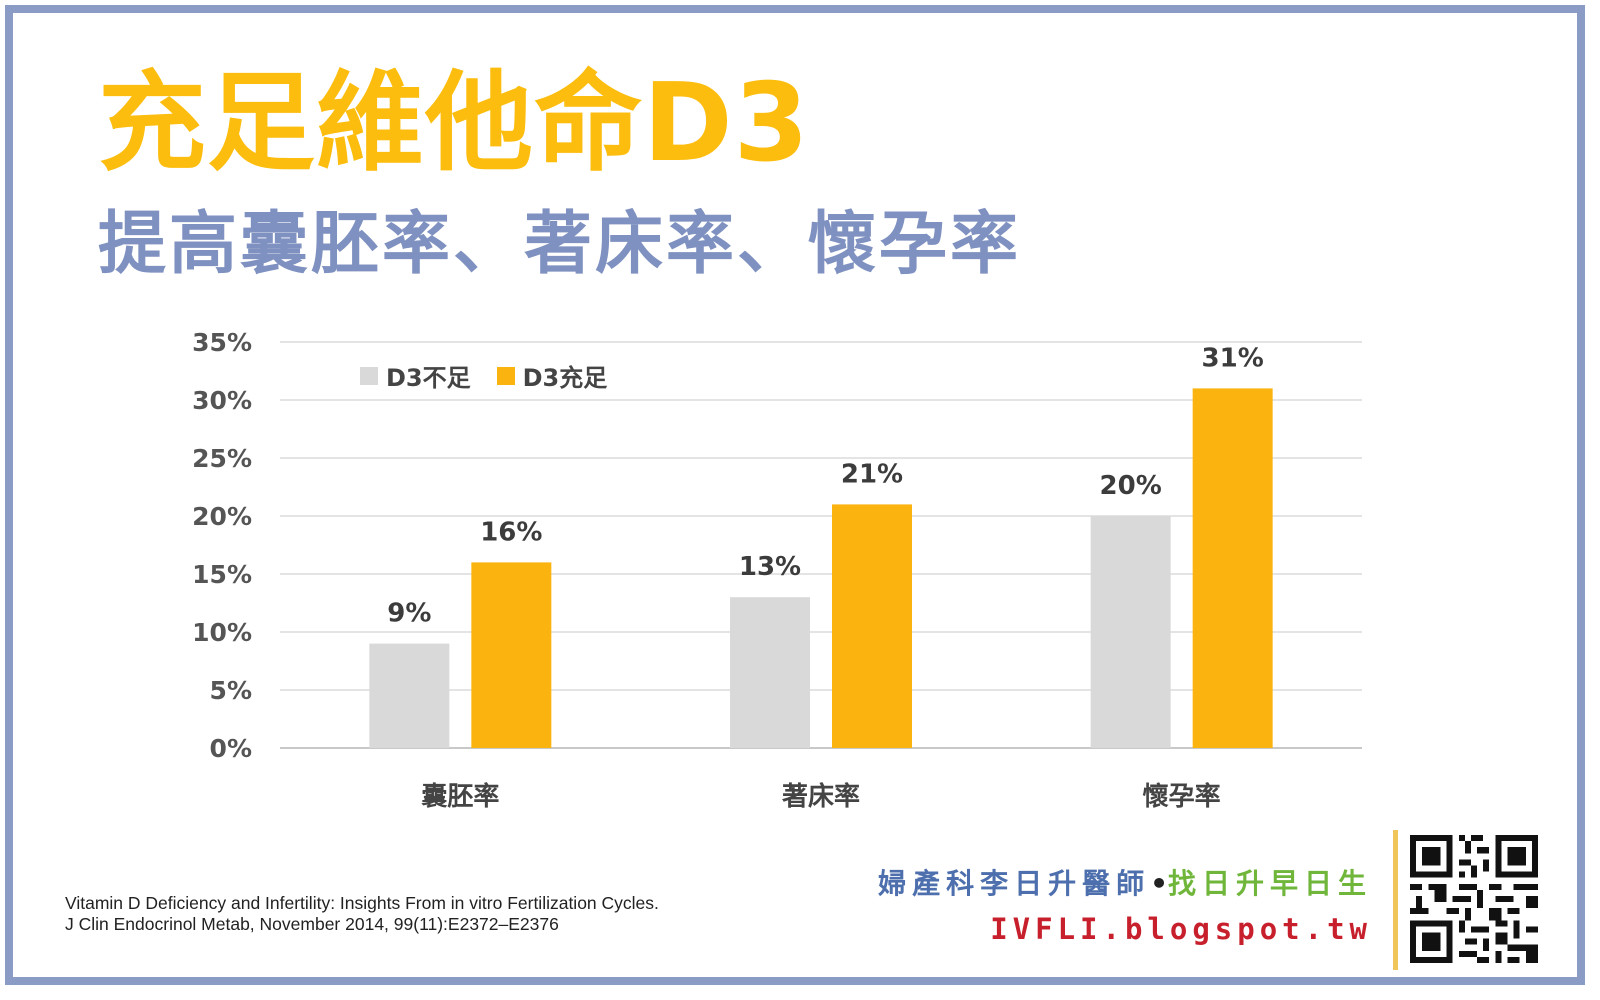 This screenshot has width=1600, height=1000. I want to click on data-label: 20%, so click(1131, 486).